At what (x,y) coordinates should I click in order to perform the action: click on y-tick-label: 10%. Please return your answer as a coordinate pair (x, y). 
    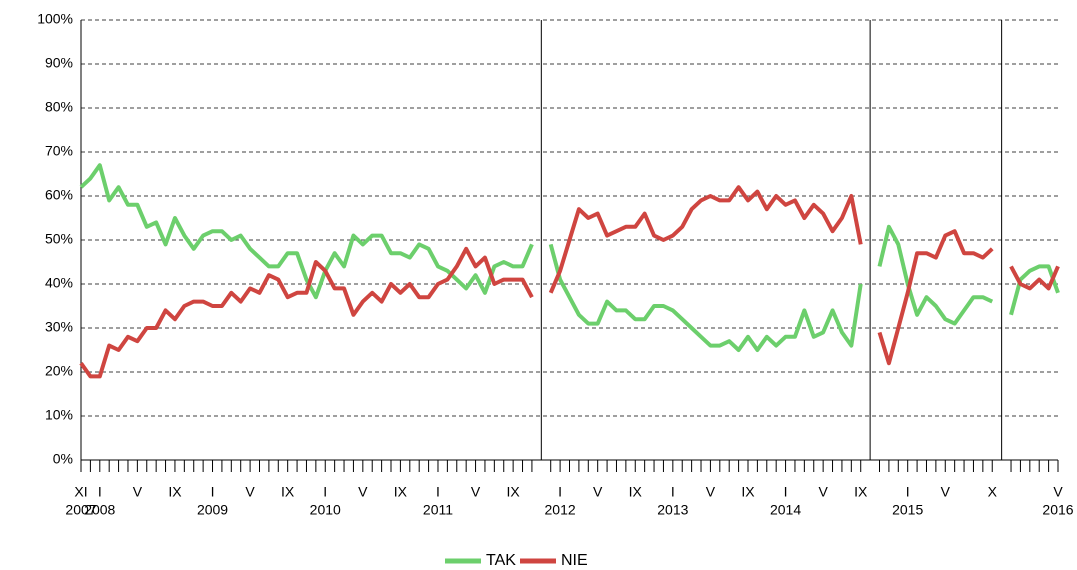
    Looking at the image, I should click on (59, 415).